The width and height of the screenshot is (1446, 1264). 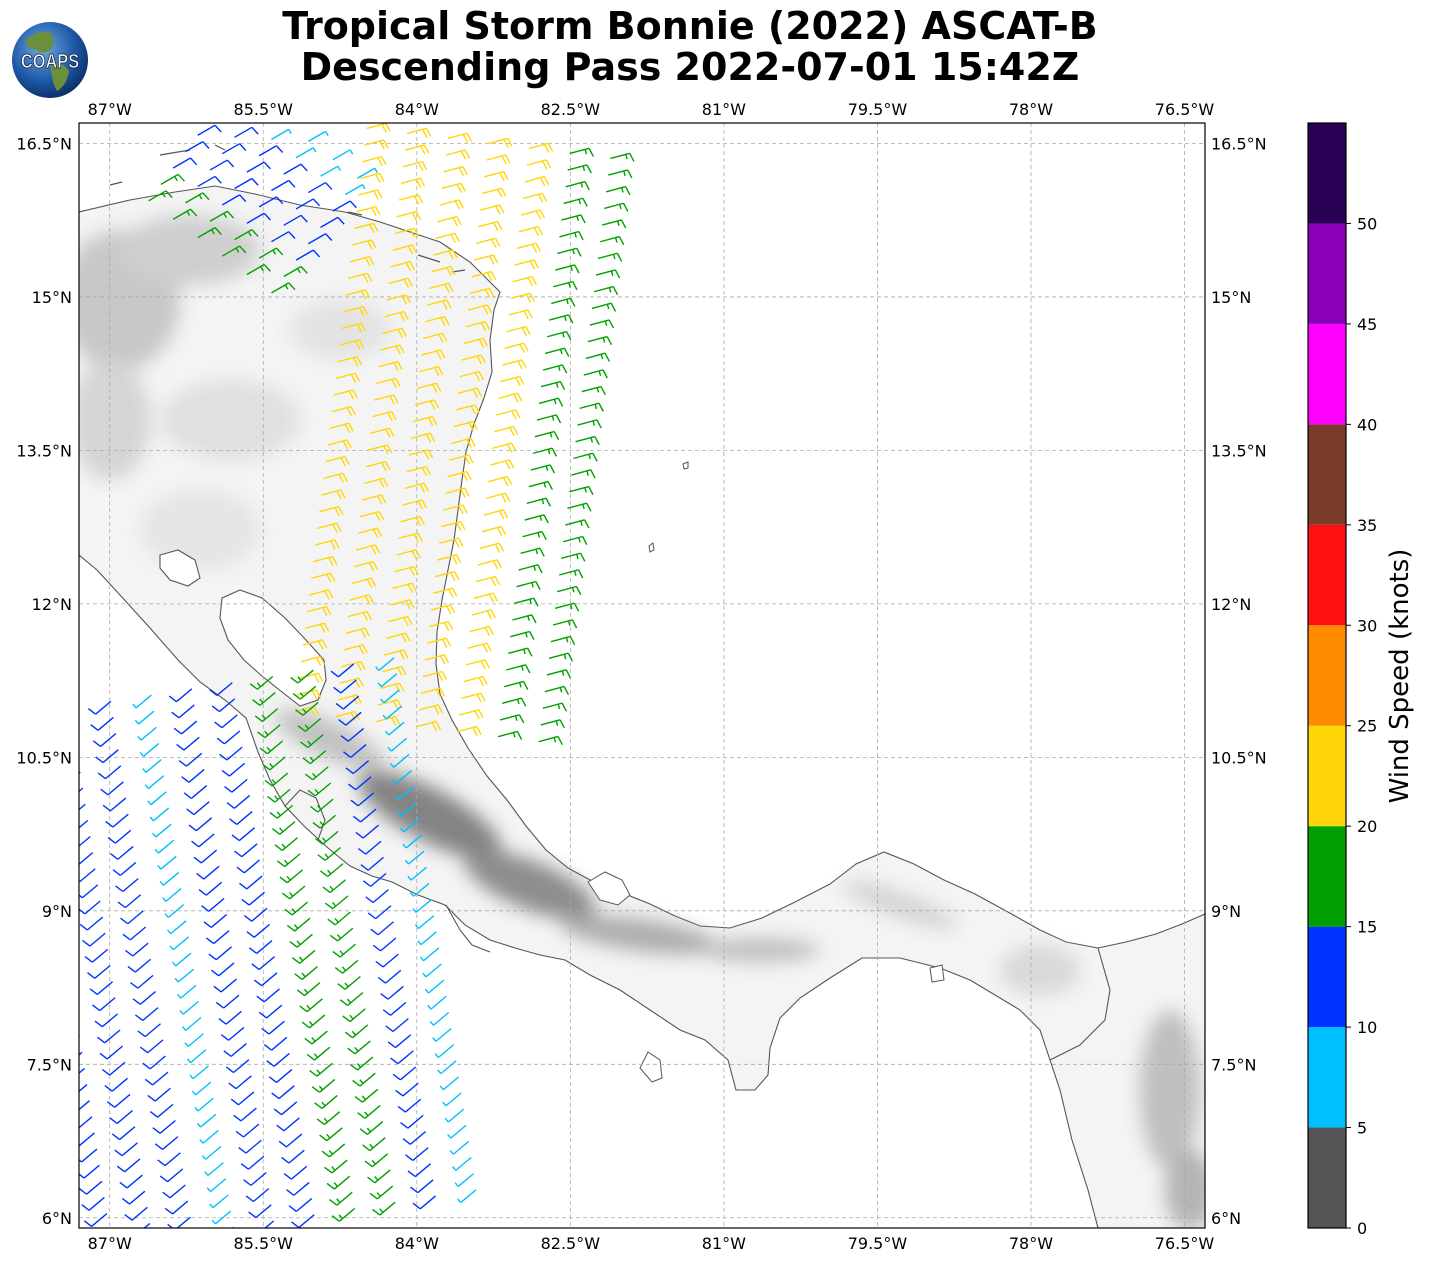 I want to click on lat-tick-label-left-4: 12°N, so click(x=52, y=604).